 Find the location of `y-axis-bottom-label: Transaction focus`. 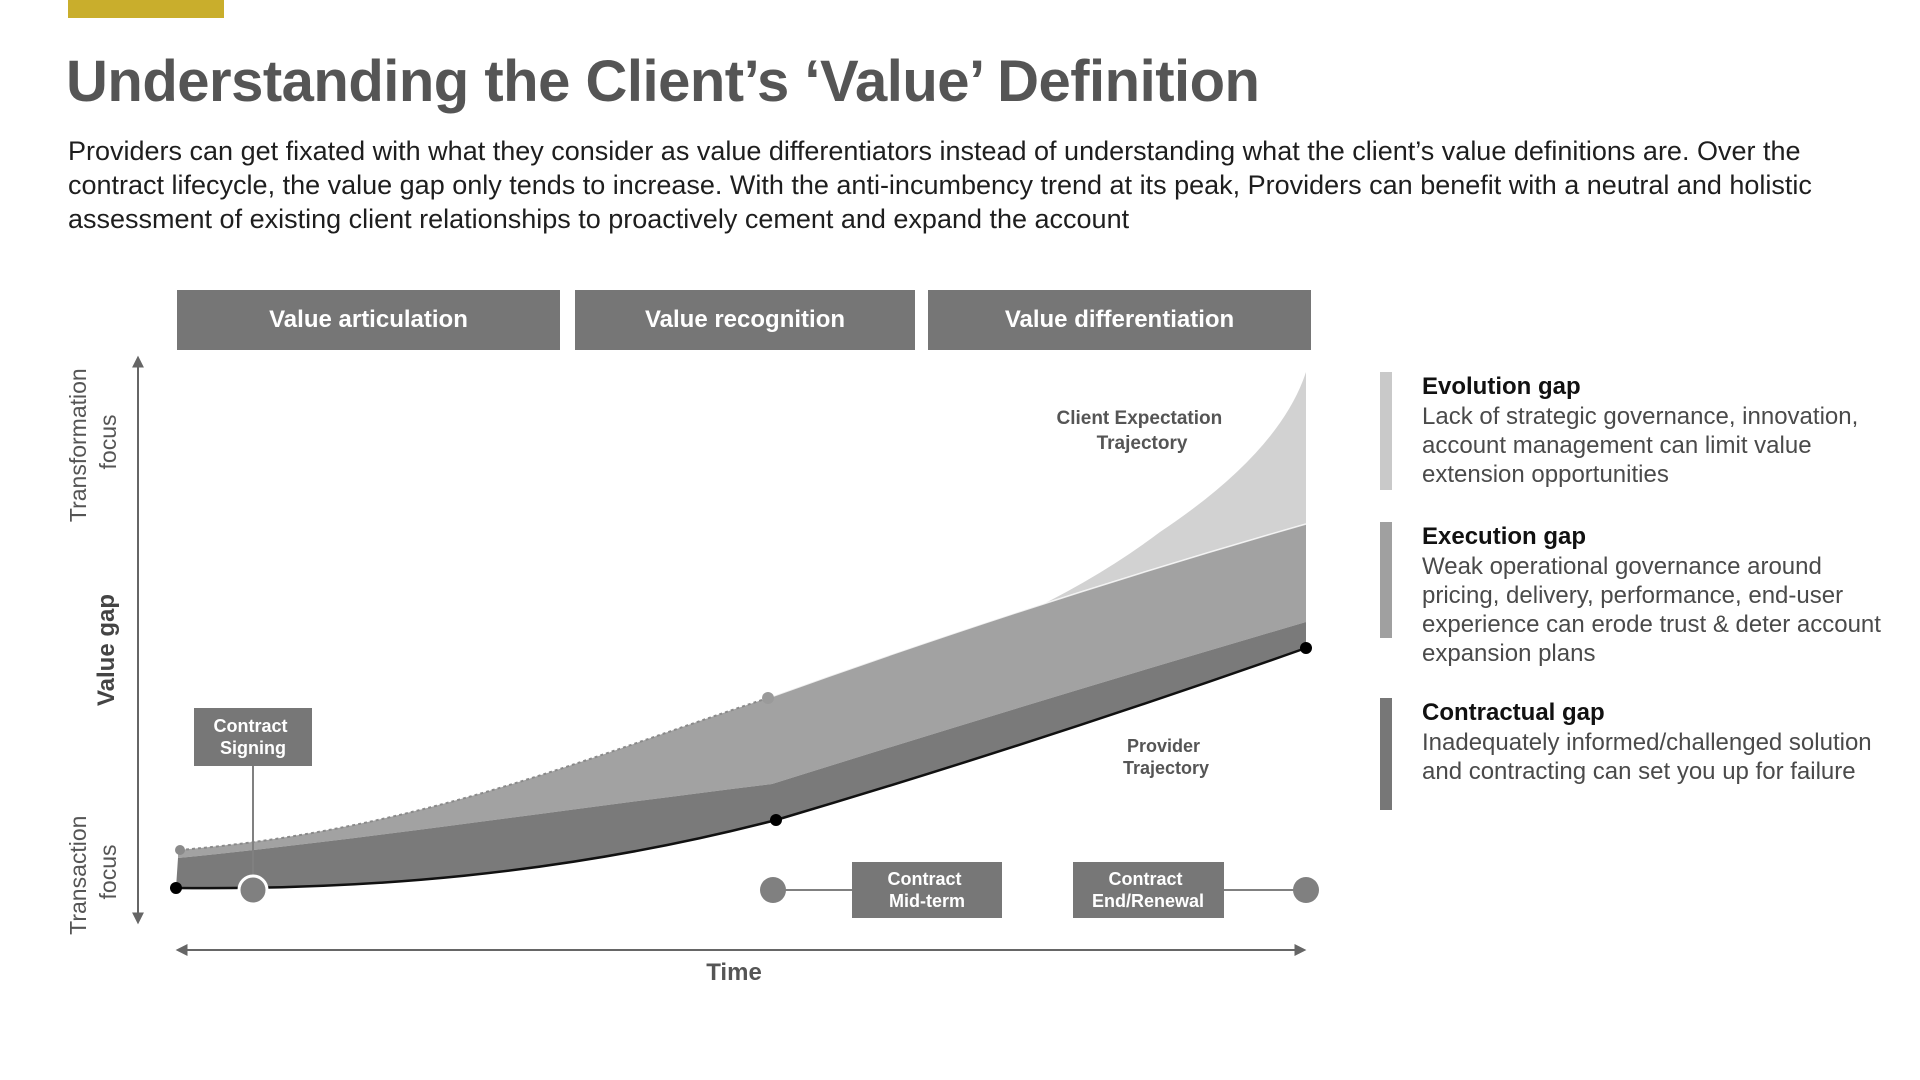

y-axis-bottom-label: Transaction focus is located at coordinates (93, 872).